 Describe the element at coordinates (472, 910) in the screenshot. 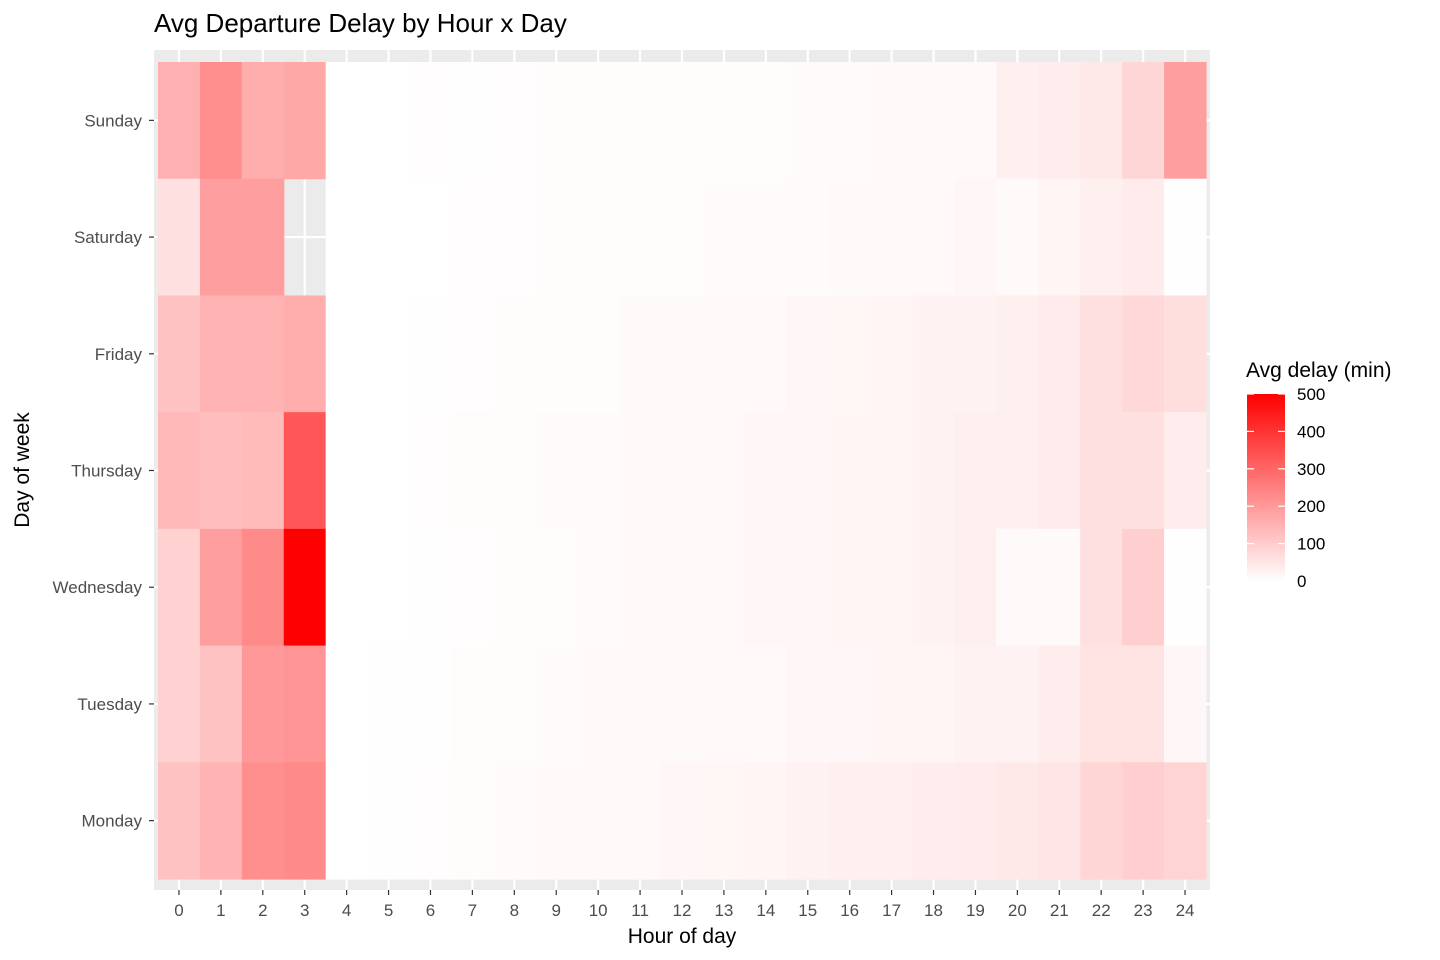

I see `x-tick-label: 7` at that location.